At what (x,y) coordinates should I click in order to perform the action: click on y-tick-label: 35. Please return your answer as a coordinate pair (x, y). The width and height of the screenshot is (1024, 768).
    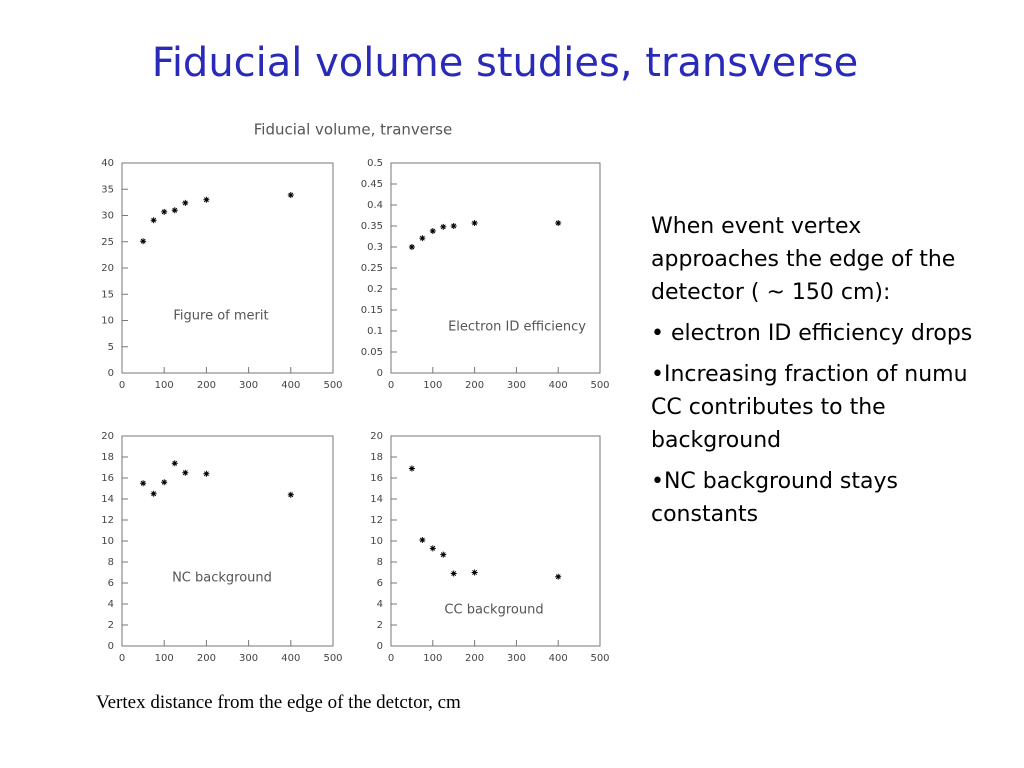
    Looking at the image, I should click on (107, 189).